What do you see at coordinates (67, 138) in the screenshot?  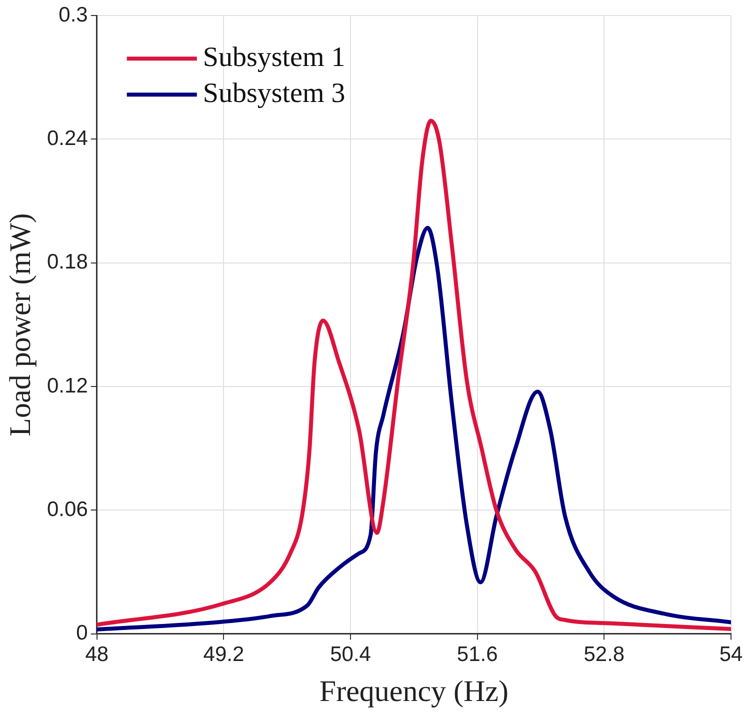 I see `y-tick-label: 0.24` at bounding box center [67, 138].